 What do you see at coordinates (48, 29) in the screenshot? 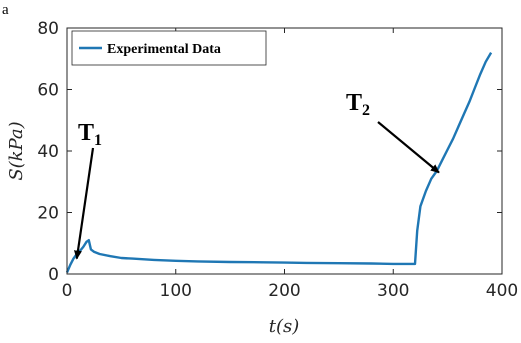
I see `y-tick-label: 80` at bounding box center [48, 29].